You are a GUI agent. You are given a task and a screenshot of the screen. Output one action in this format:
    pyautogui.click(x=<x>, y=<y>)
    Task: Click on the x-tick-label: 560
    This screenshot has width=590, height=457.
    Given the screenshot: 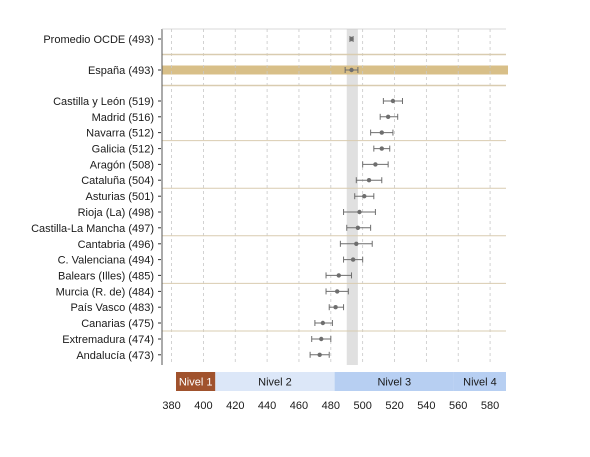 What is the action you would take?
    pyautogui.click(x=458, y=406)
    